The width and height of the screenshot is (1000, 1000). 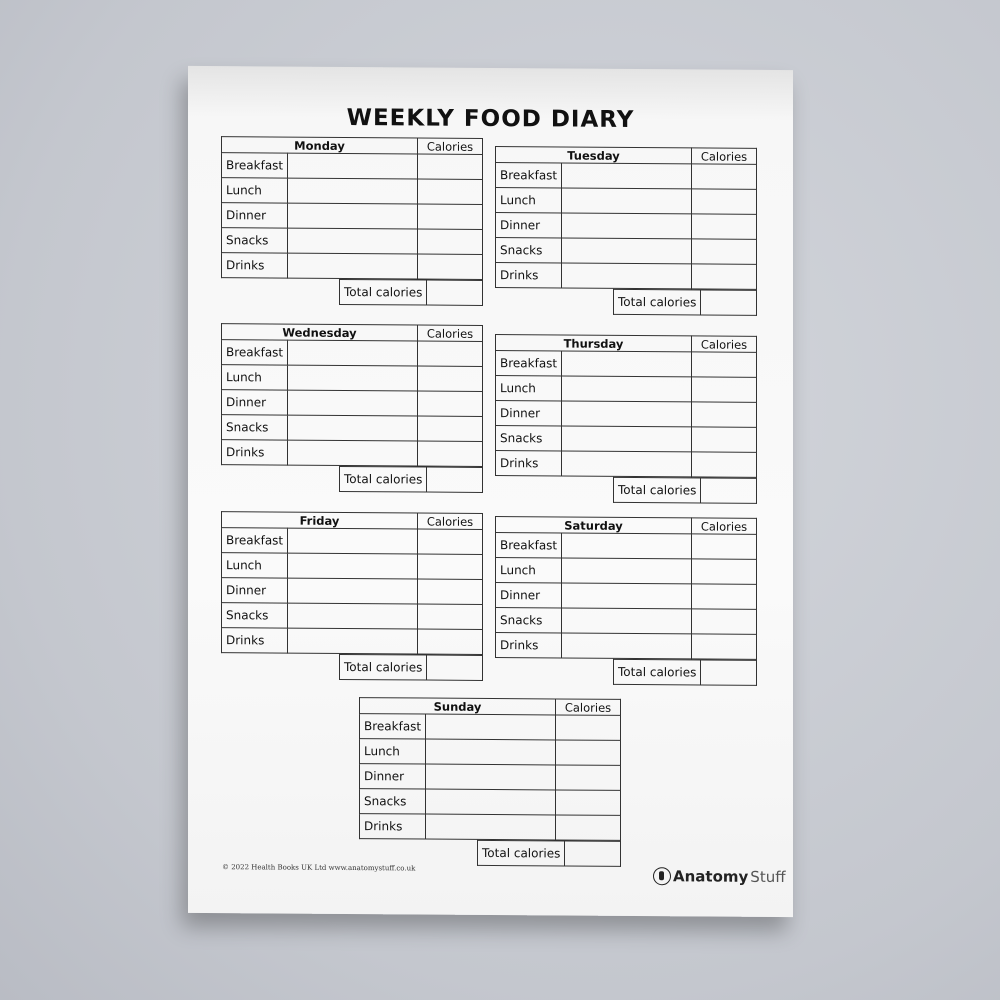 What do you see at coordinates (593, 525) in the screenshot?
I see `day-name: Saturday` at bounding box center [593, 525].